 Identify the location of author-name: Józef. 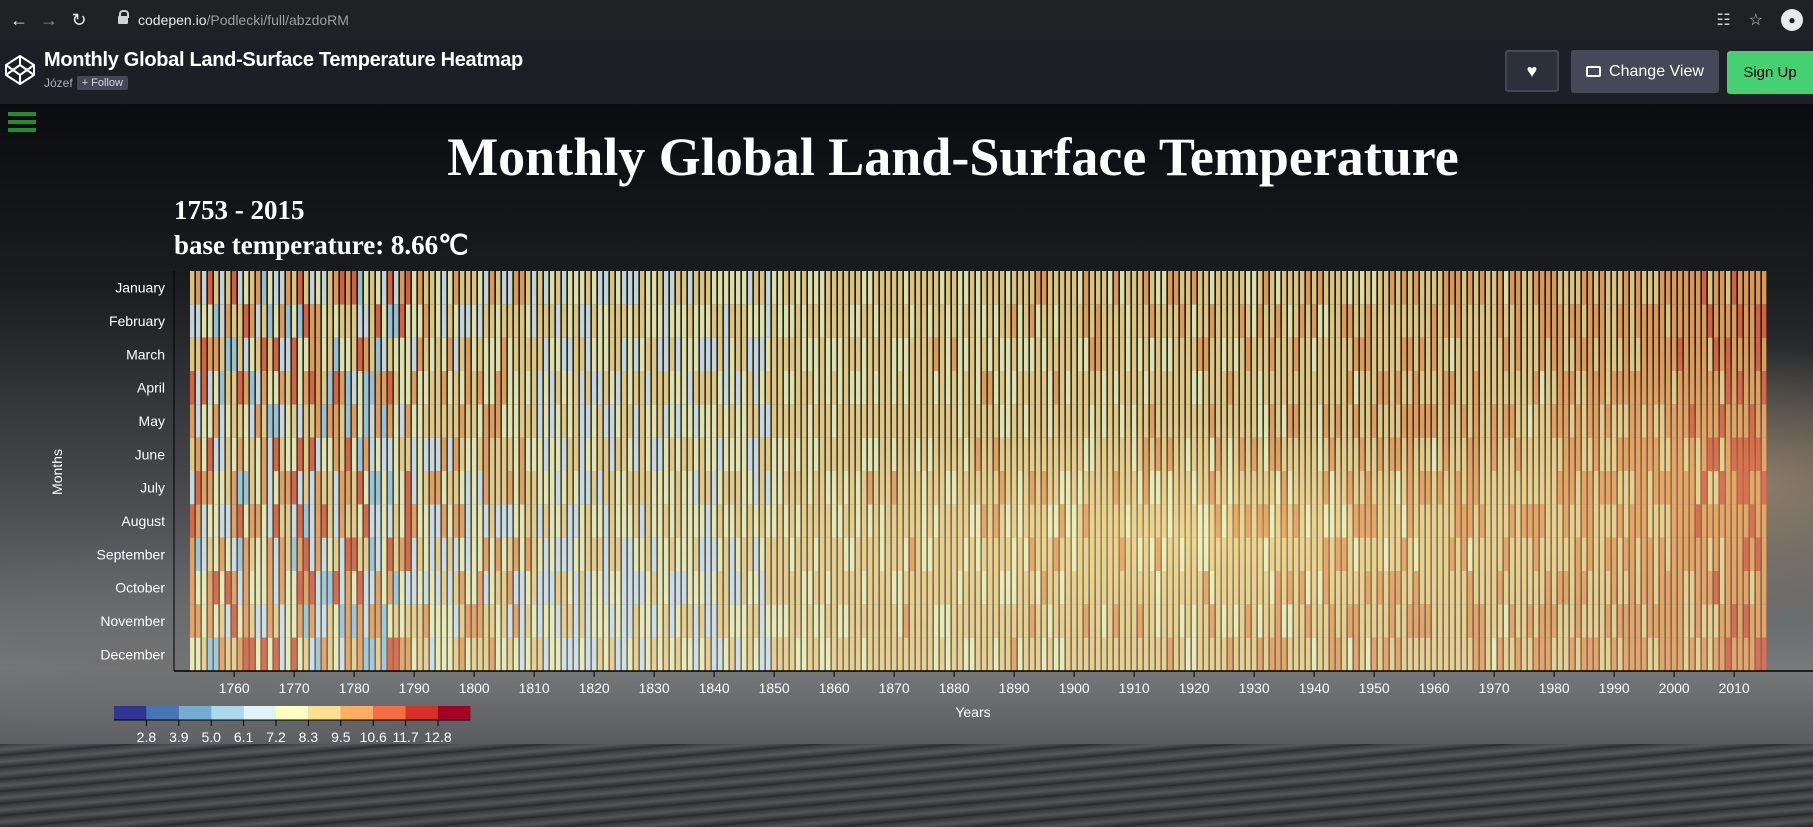
(58, 83).